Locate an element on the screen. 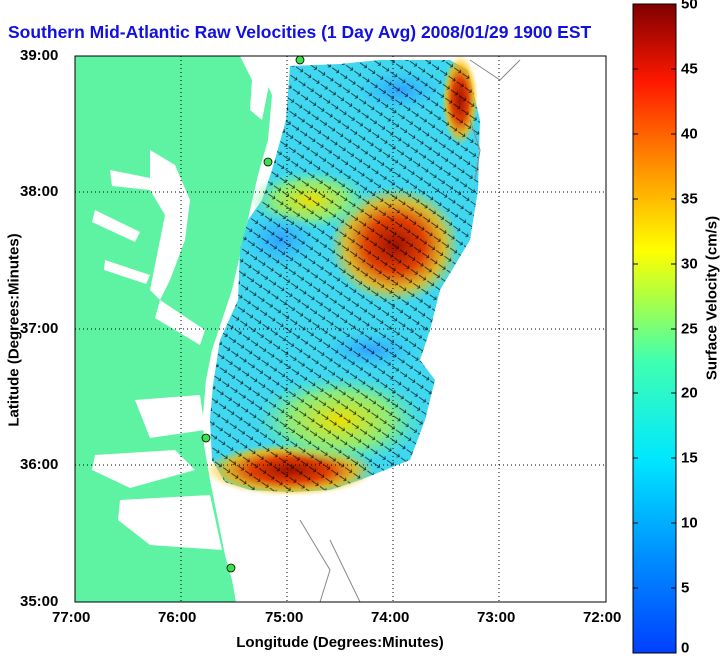  colorbar-tick-label: 35 is located at coordinates (689, 199).